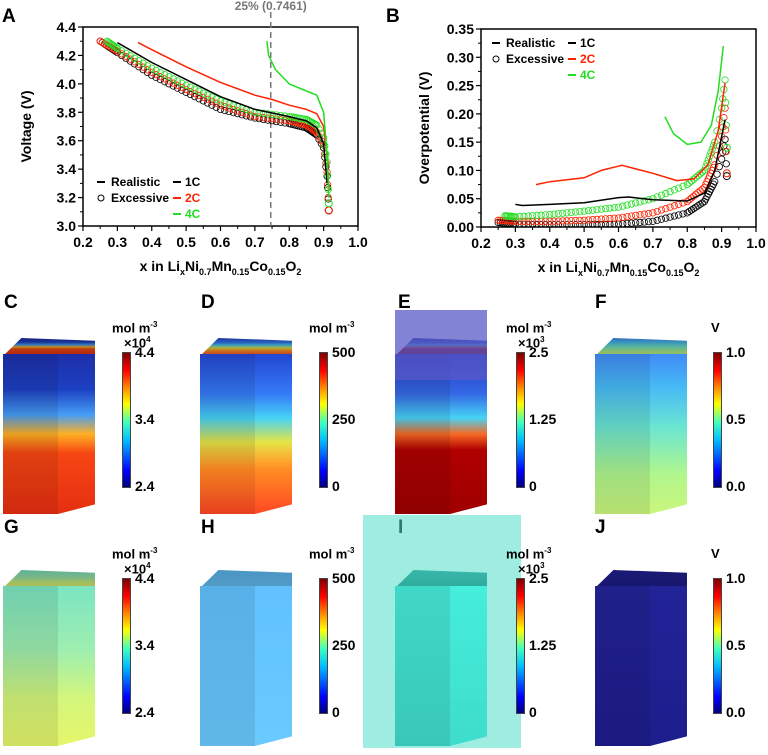 The image size is (768, 755). What do you see at coordinates (67, 27) in the screenshot?
I see `y-tick-label: 4.4` at bounding box center [67, 27].